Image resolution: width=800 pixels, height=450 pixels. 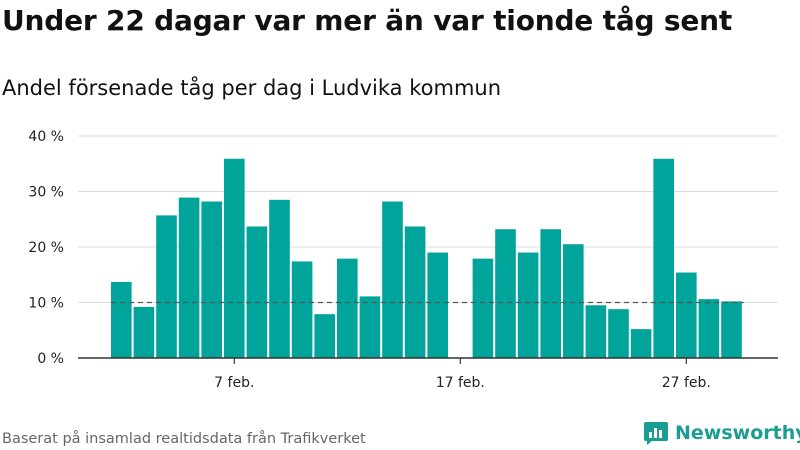 I want to click on brand: Newsworthy, so click(x=721, y=433).